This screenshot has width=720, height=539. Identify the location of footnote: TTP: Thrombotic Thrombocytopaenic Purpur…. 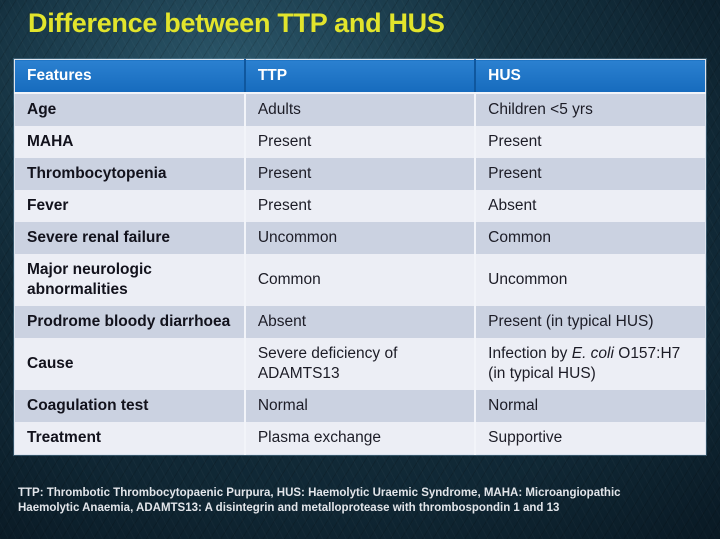
(319, 500).